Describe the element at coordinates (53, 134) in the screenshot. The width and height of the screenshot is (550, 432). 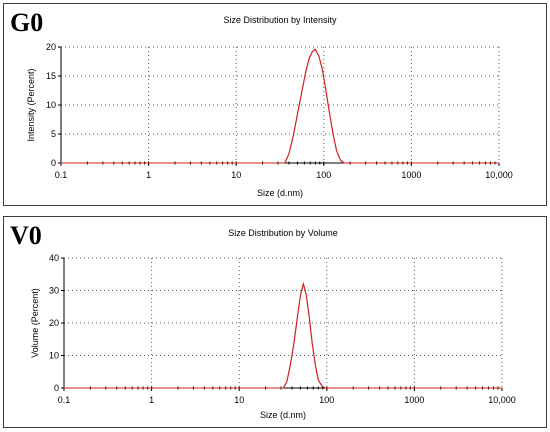
I see `y-tick-label: 5` at that location.